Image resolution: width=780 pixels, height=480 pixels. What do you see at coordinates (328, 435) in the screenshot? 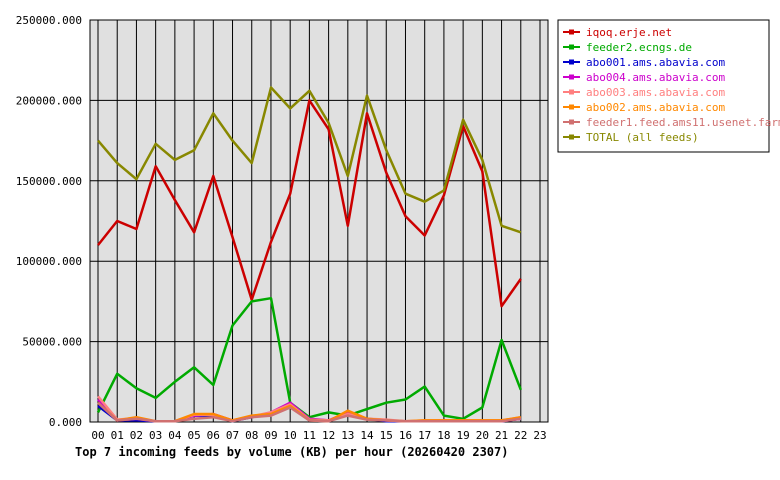
I see `x-tick-label: 12` at bounding box center [328, 435].